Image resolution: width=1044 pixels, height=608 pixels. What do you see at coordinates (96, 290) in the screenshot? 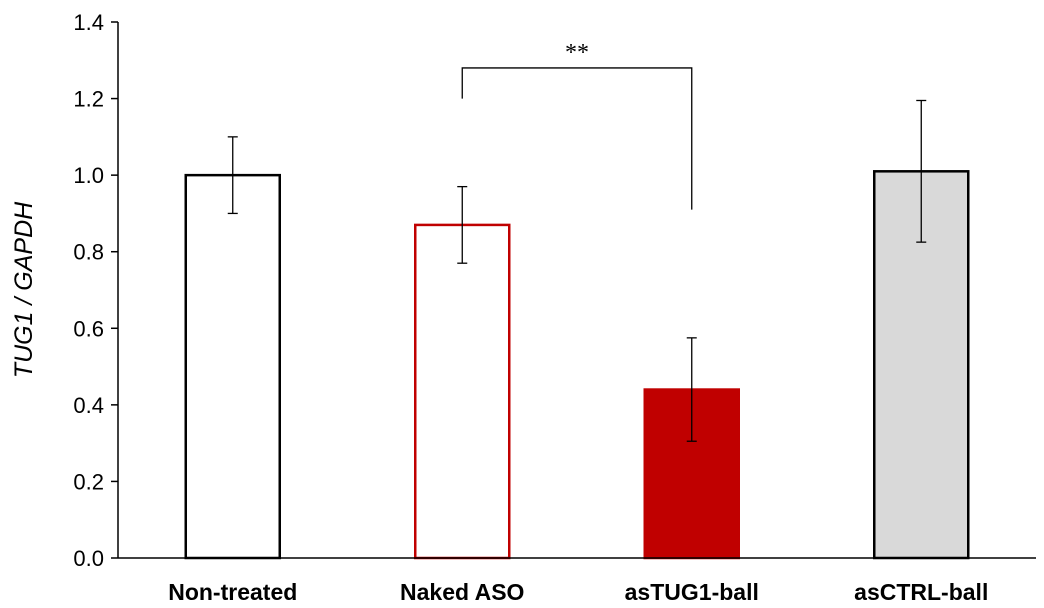
I see `y-axis: 0.0 0.2 0.4 0.6 0.8 1.0 1.2 1.4` at bounding box center [96, 290].